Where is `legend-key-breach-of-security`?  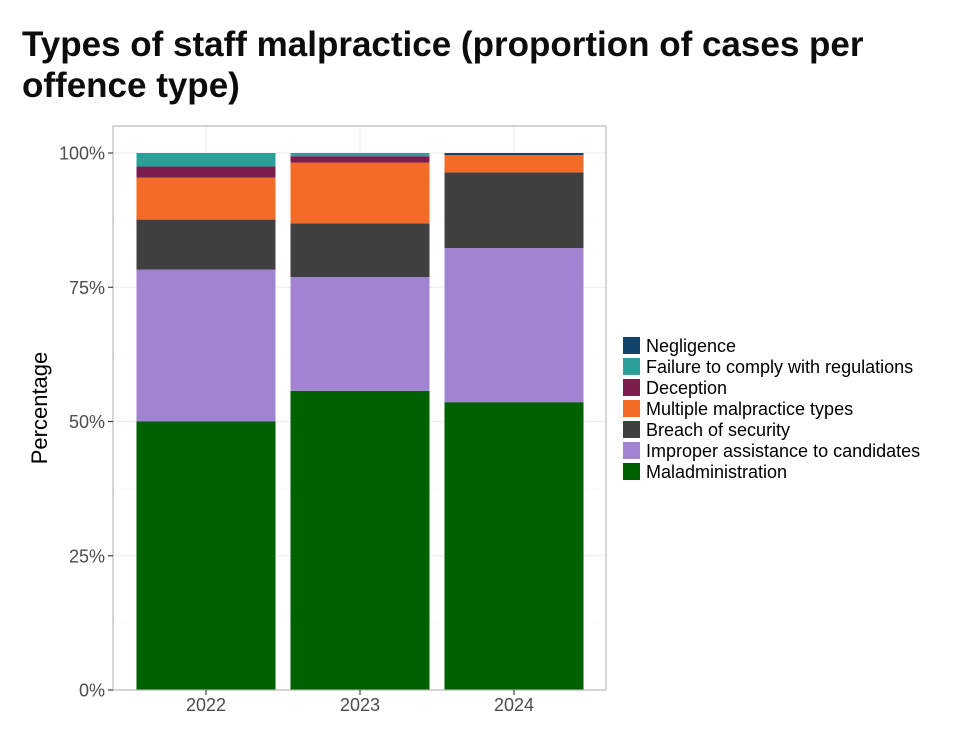
legend-key-breach-of-security is located at coordinates (631, 429).